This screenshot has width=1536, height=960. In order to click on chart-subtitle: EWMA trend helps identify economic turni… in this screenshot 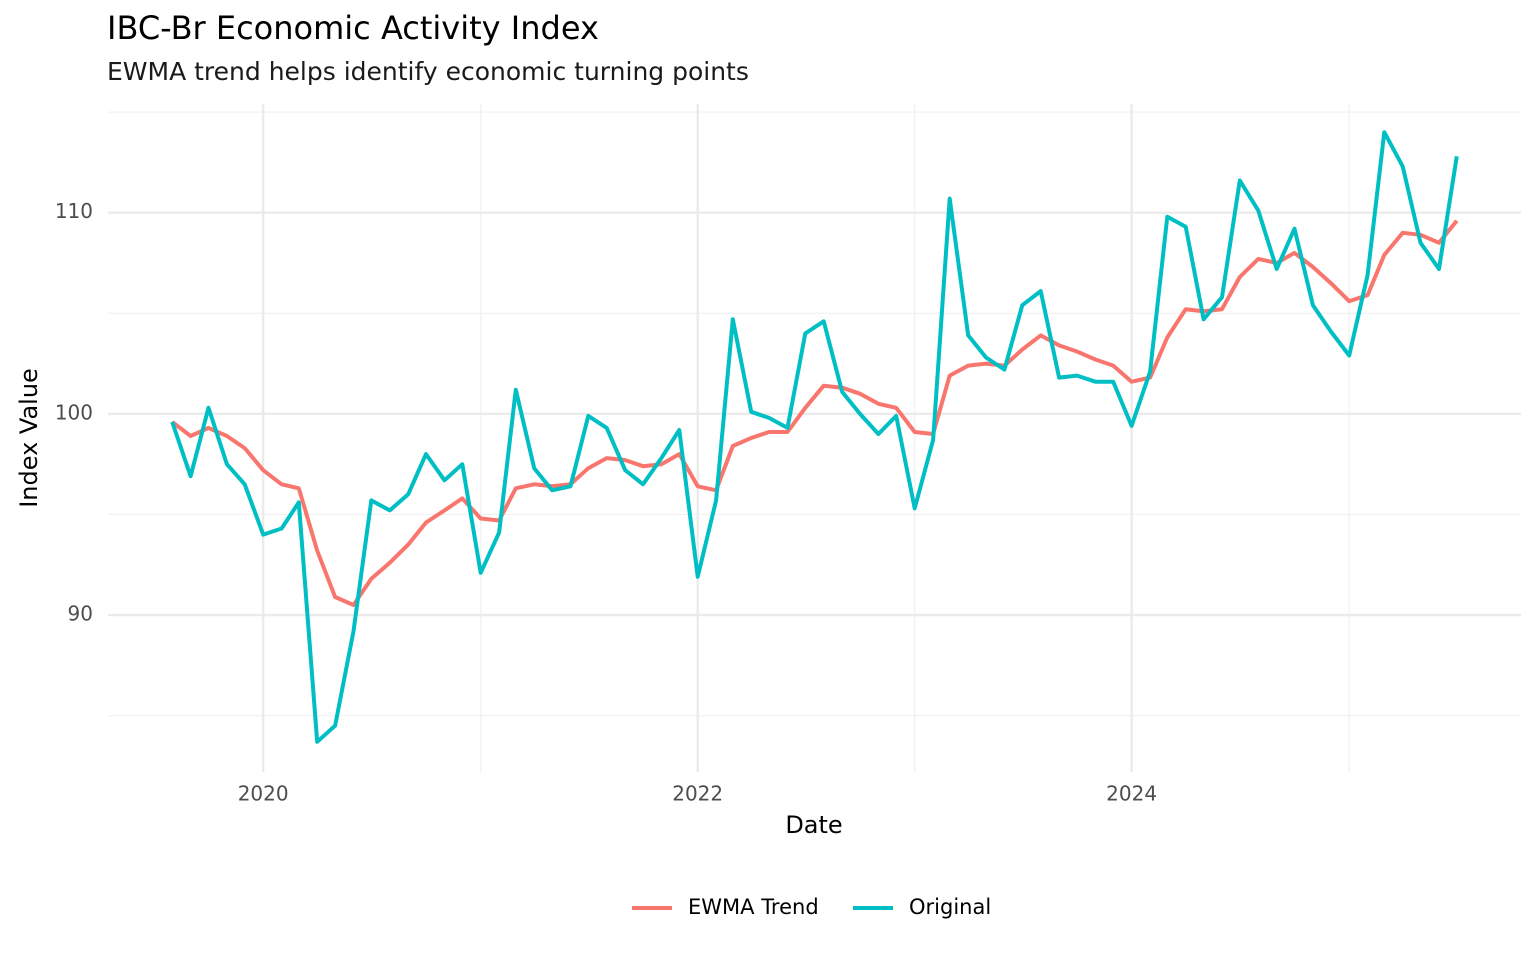, I will do `click(428, 71)`.